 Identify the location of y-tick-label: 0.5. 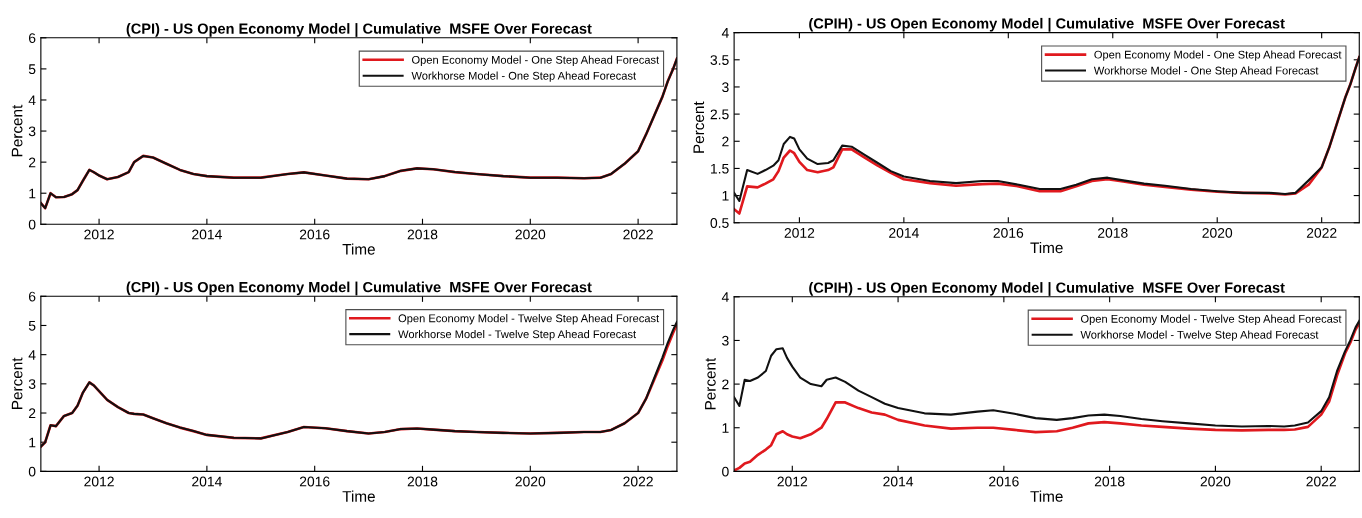
(719, 223).